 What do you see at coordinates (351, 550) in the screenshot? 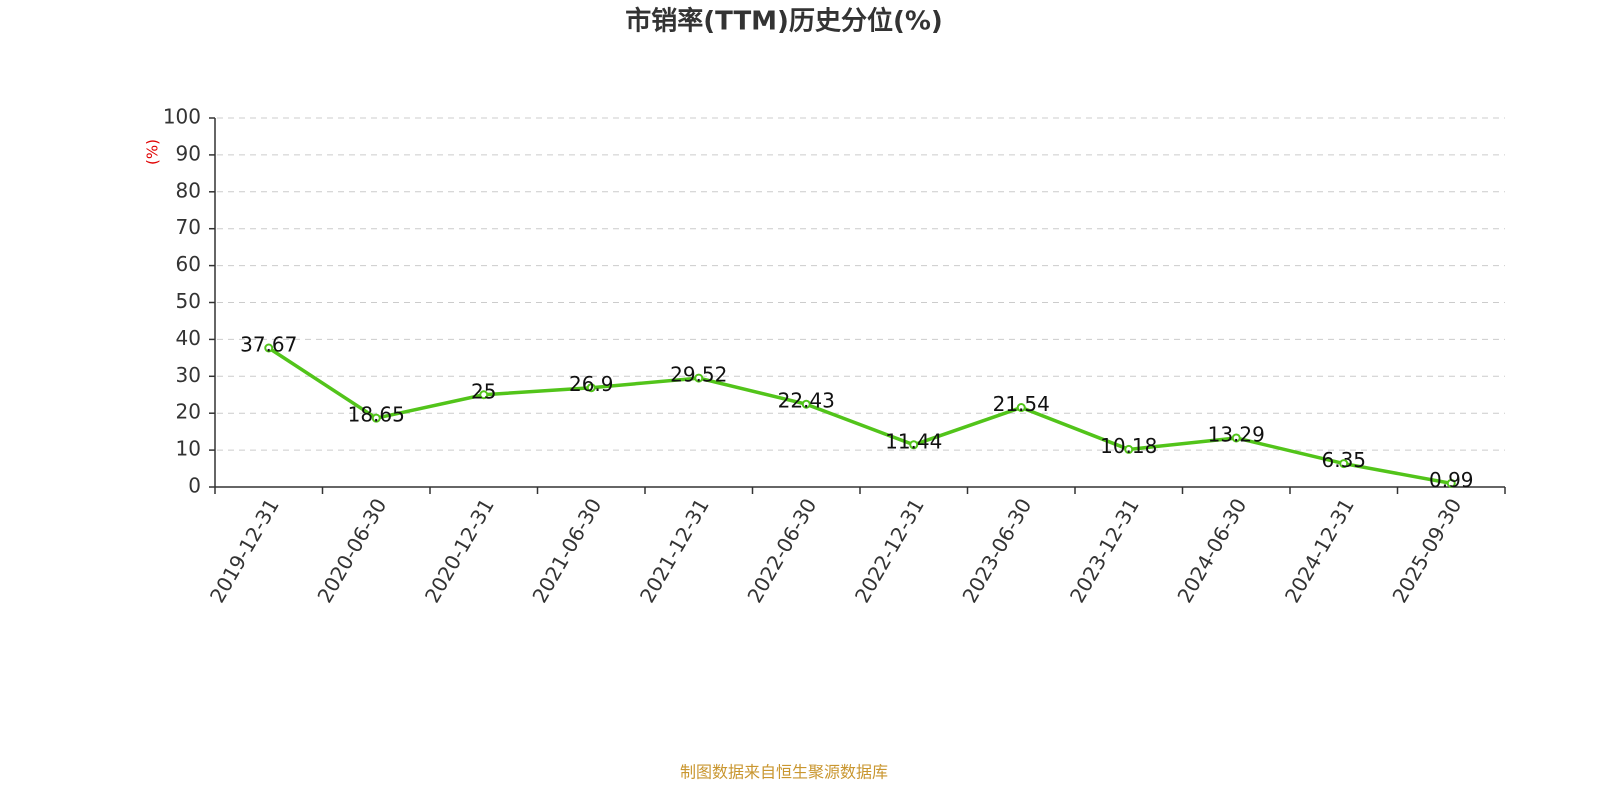
I see `x-tick-label: 2020-06-30` at bounding box center [351, 550].